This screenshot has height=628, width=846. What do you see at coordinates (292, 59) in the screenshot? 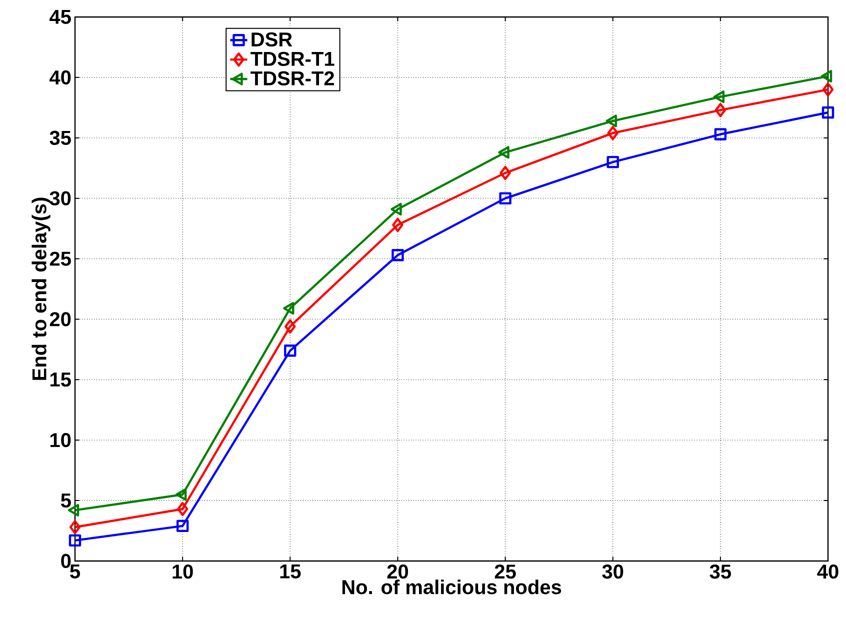
I see `legend-label: TDSR-T1` at bounding box center [292, 59].